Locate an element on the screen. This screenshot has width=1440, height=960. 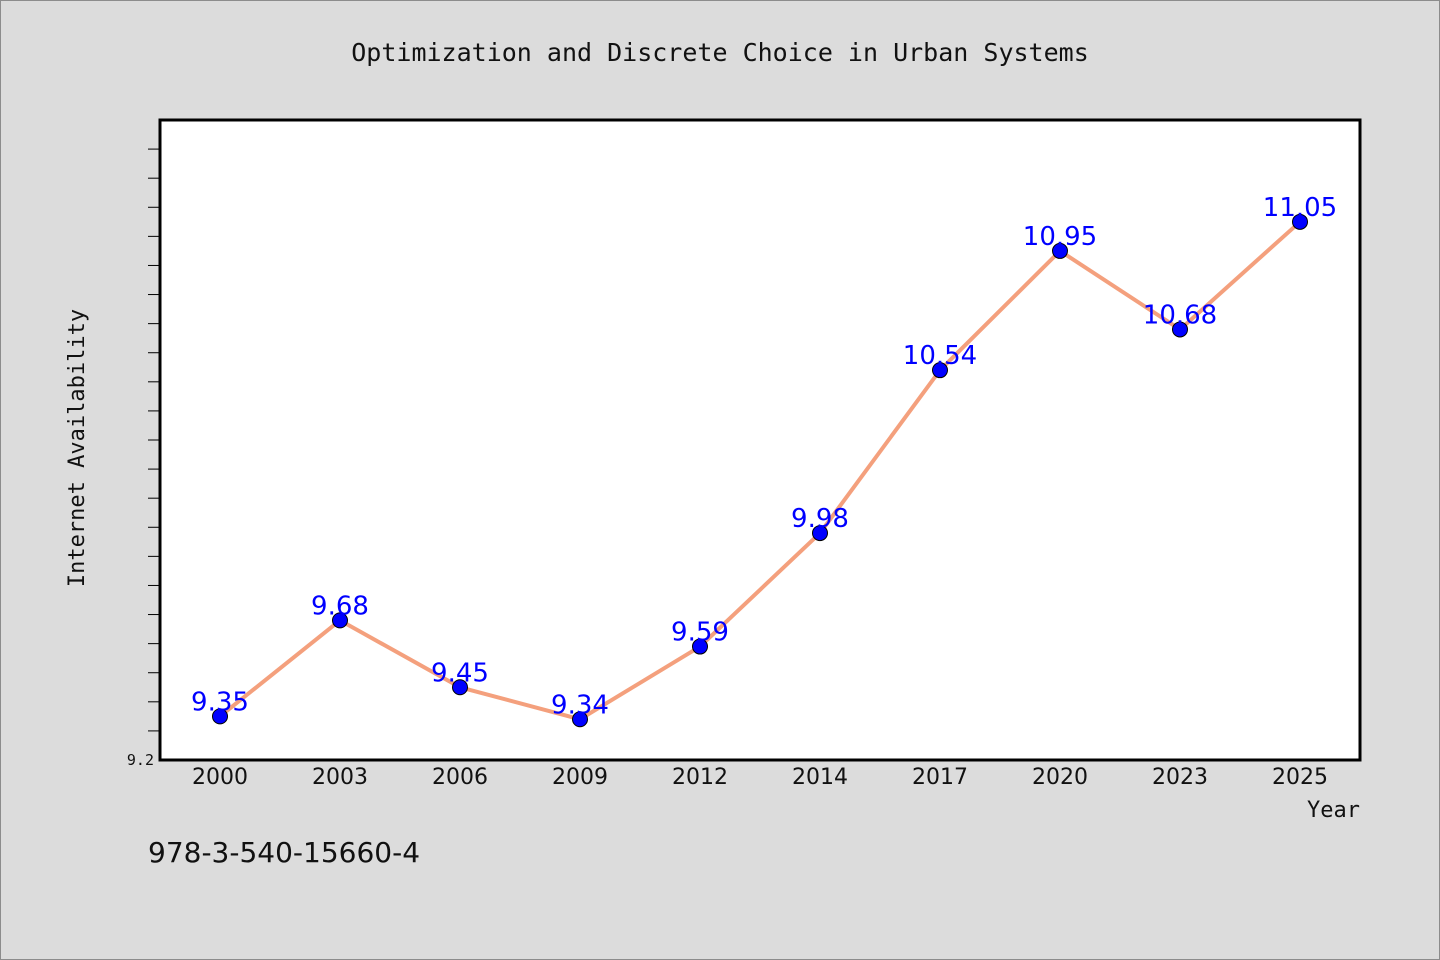
x-axis-ticks: 2000 2003 2006 2009 2012 2014 2017 2020 2023 2025 is located at coordinates (760, 777).